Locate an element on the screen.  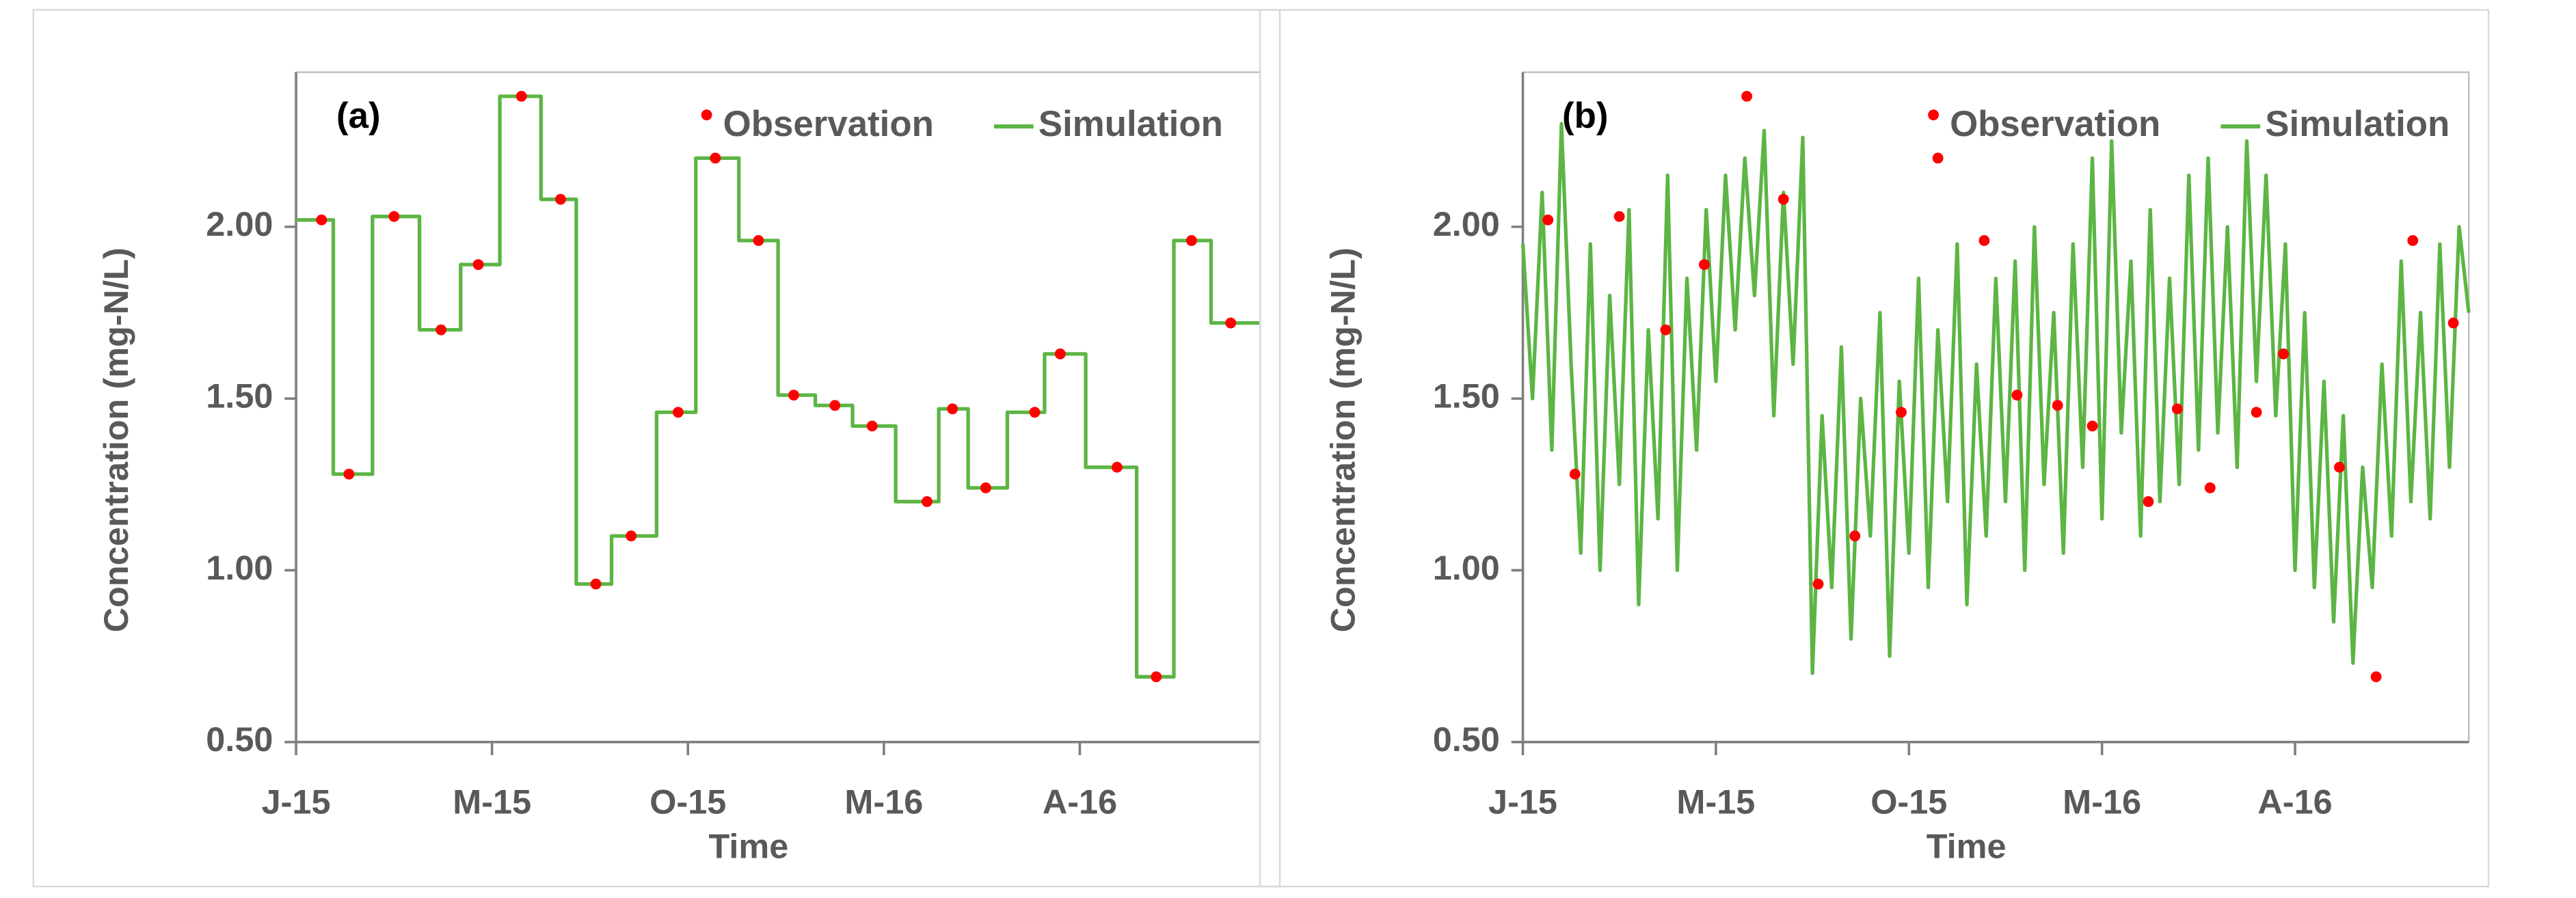
panel-title: (b) is located at coordinates (1585, 116).